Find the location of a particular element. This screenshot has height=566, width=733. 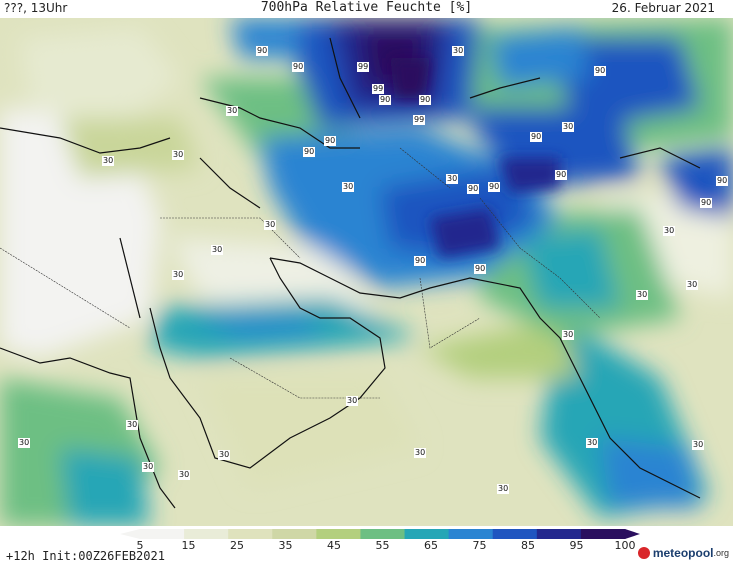

colorbar-tick-label: 95 is located at coordinates (576, 545).